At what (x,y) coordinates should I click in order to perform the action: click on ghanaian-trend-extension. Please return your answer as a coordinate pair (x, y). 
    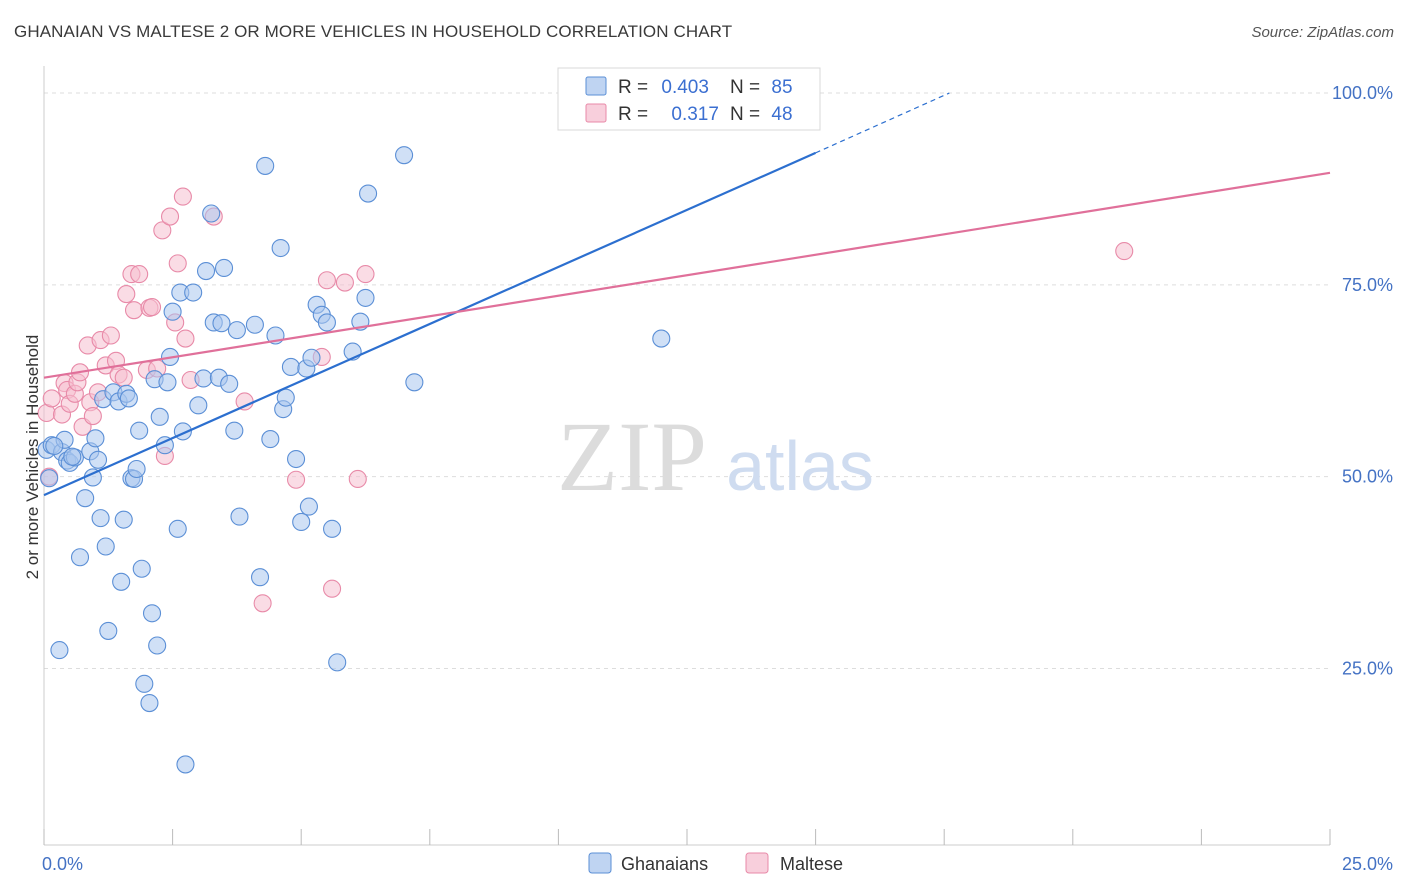
    Looking at the image, I should click on (882, 123).